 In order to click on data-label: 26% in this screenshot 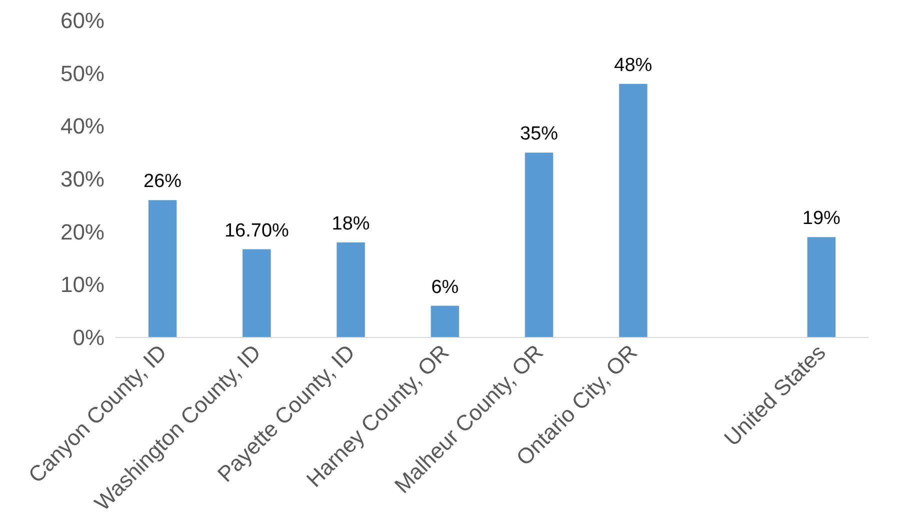, I will do `click(163, 181)`.